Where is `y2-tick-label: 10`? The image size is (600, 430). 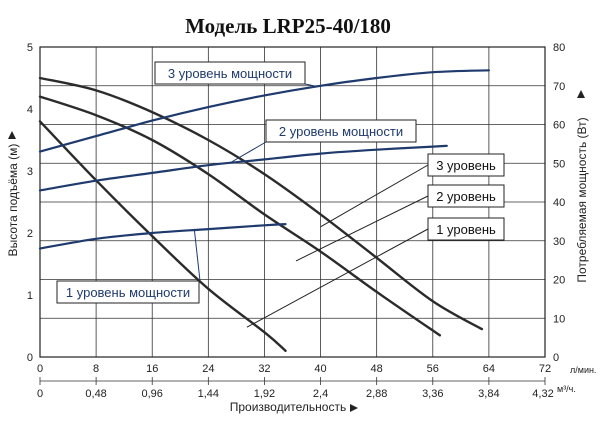
y2-tick-label: 10 is located at coordinates (559, 319).